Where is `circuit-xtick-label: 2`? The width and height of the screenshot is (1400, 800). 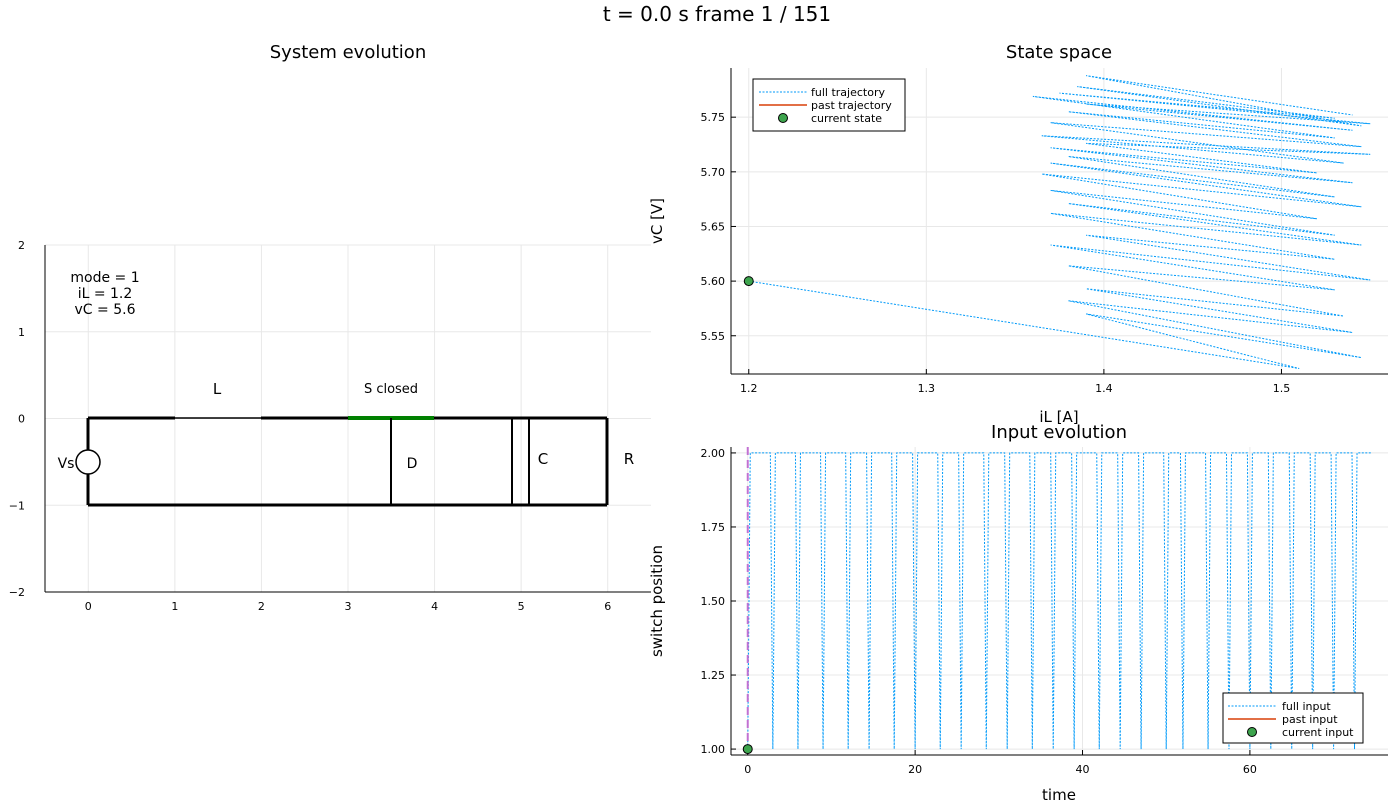
circuit-xtick-label: 2 is located at coordinates (261, 606).